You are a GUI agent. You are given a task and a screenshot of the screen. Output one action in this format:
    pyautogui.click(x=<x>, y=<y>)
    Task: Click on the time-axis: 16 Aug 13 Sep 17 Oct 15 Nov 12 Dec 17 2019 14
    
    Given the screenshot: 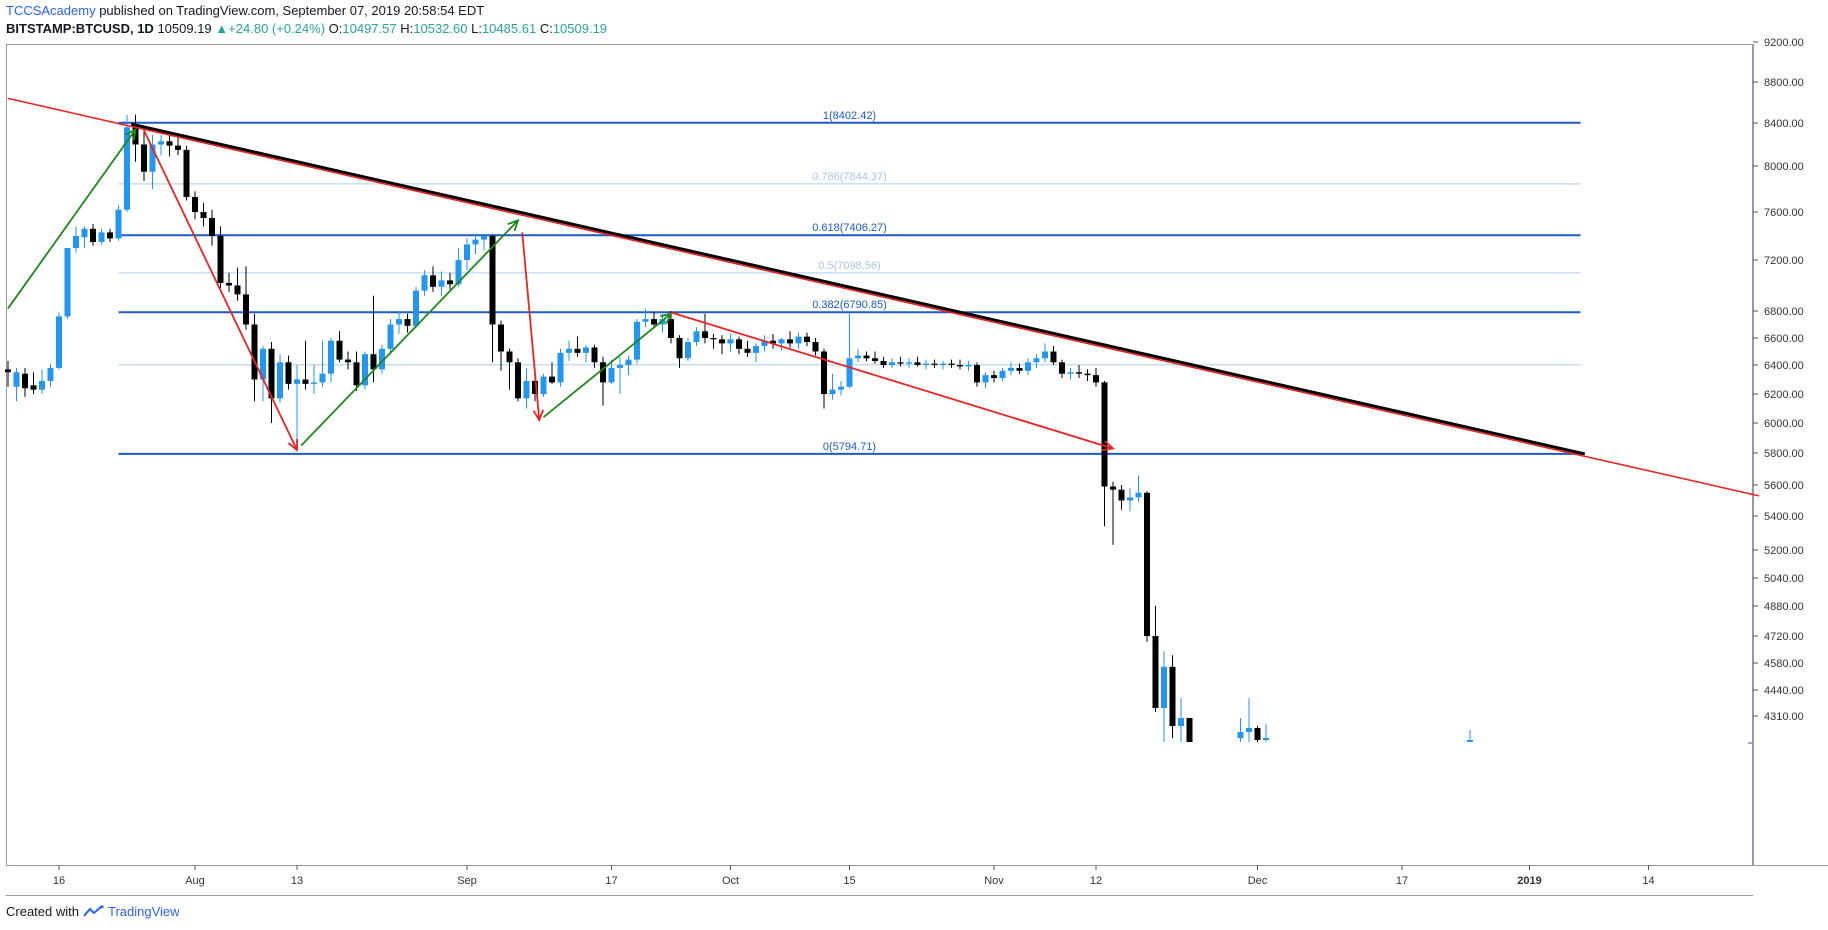 What is the action you would take?
    pyautogui.click(x=854, y=876)
    